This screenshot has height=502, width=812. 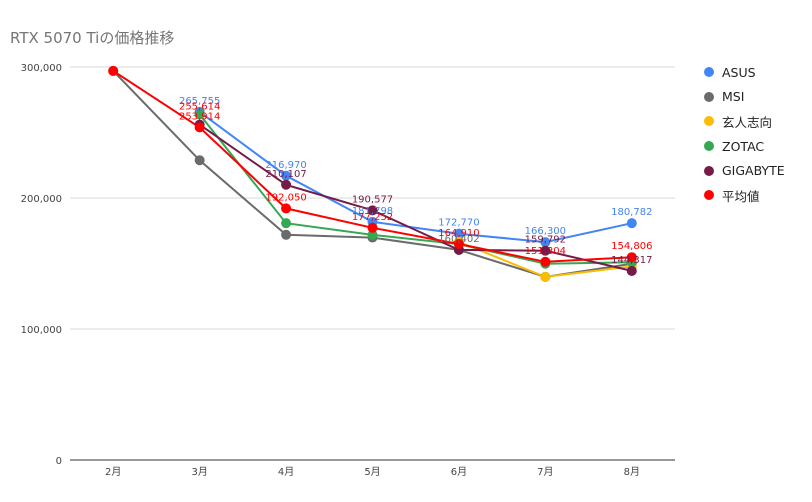 I want to click on legend-item: ASUS, so click(x=744, y=72).